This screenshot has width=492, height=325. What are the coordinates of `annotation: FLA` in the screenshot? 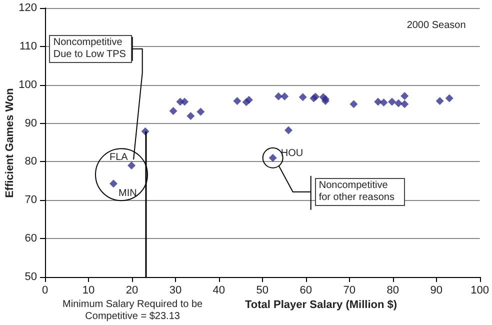 It's located at (119, 158).